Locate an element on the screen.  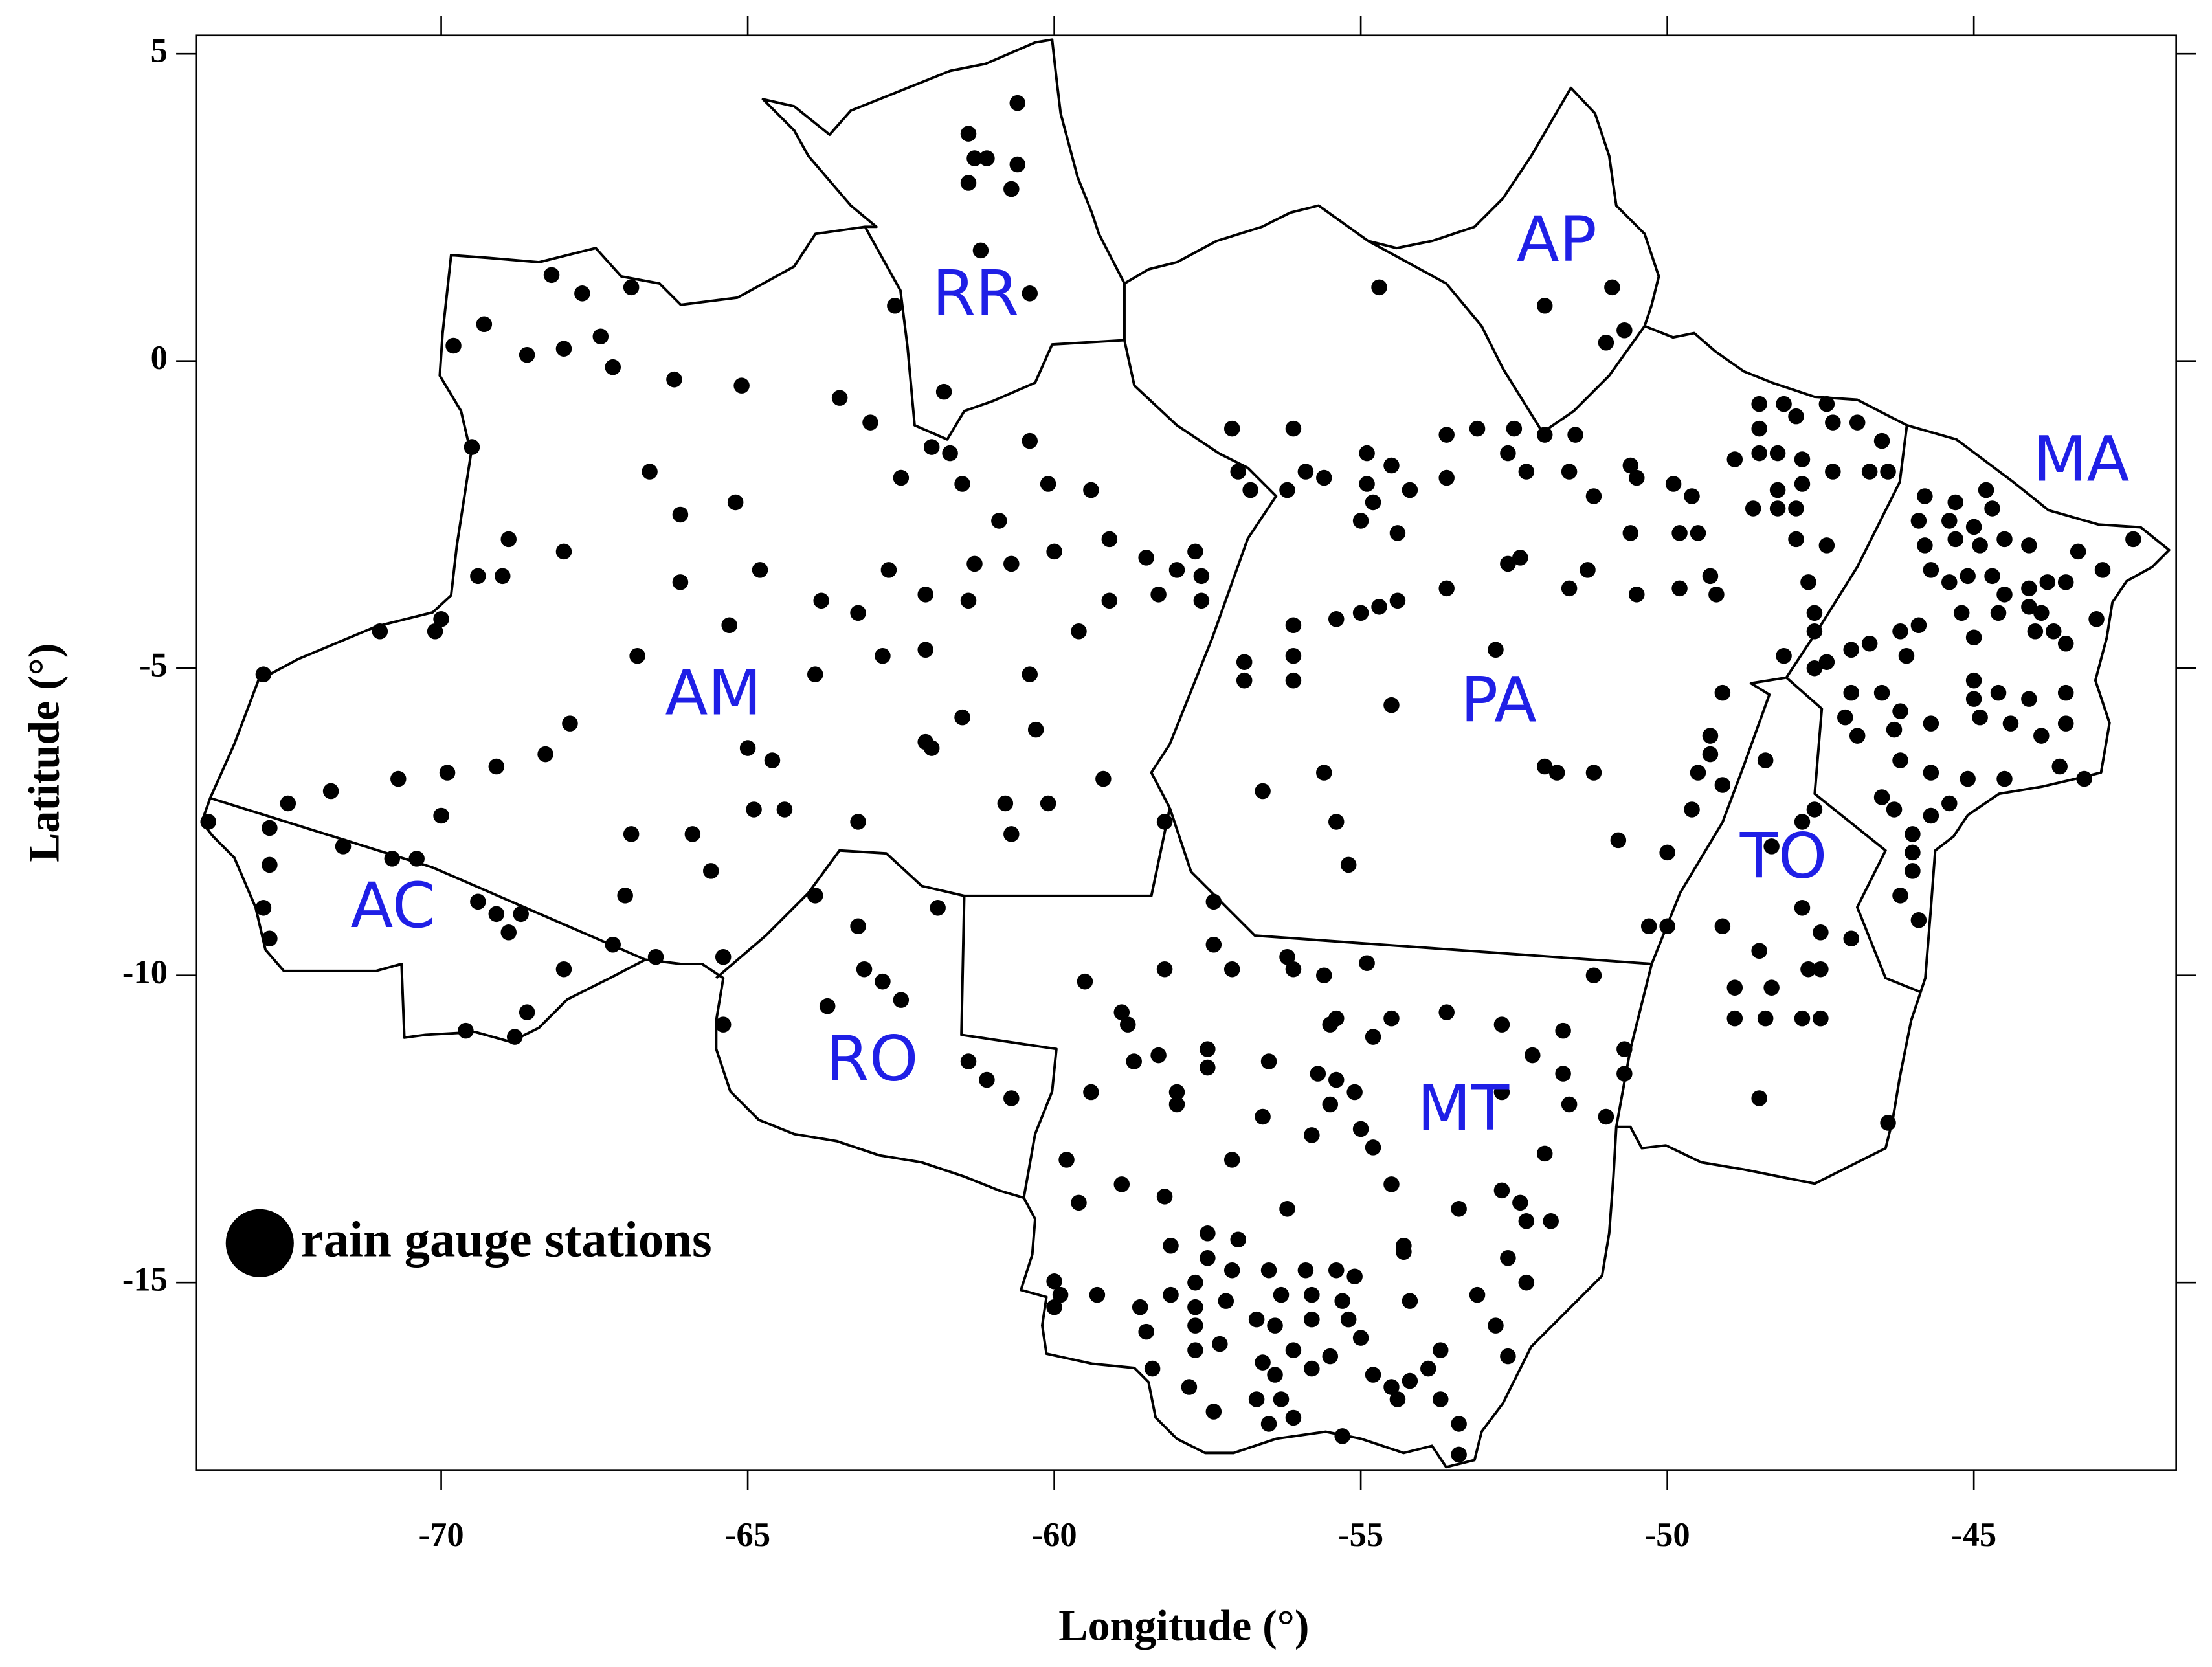
state-label: RO is located at coordinates (873, 1059).